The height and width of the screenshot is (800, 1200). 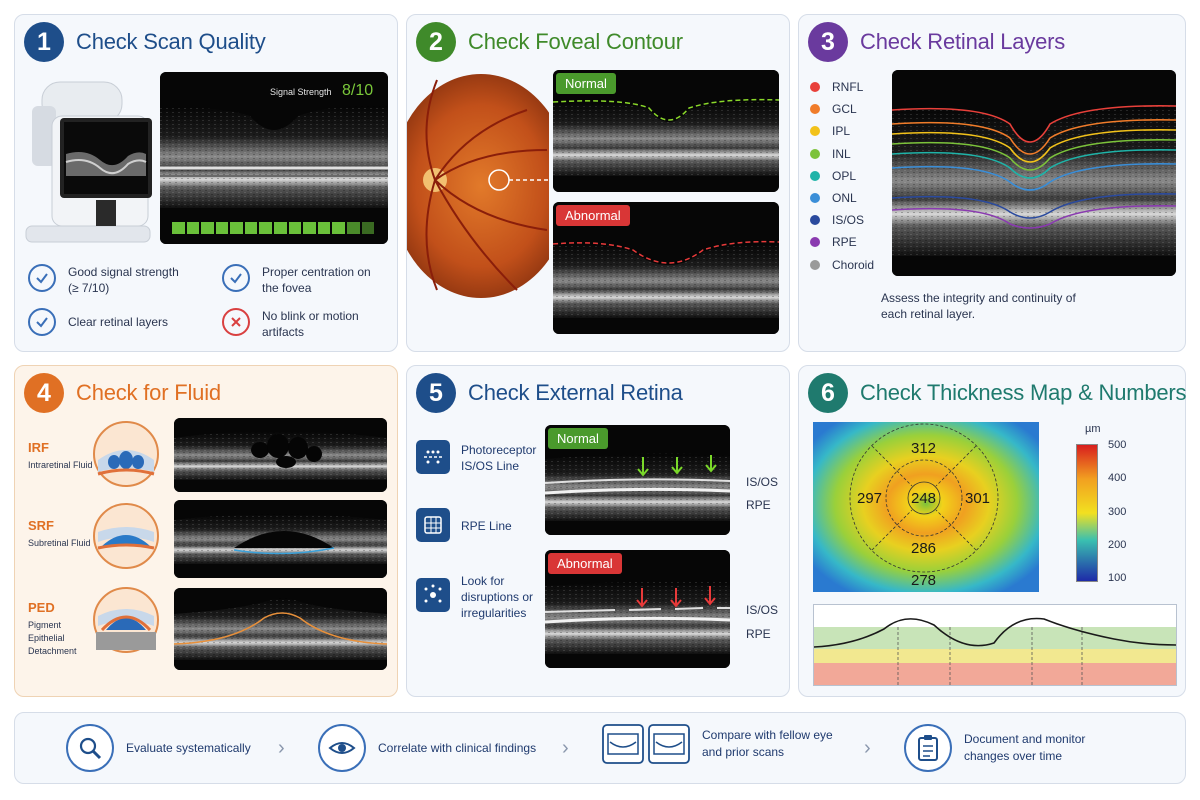 What do you see at coordinates (575, 41) in the screenshot?
I see `panel-2-title: Check Foveal Contour` at bounding box center [575, 41].